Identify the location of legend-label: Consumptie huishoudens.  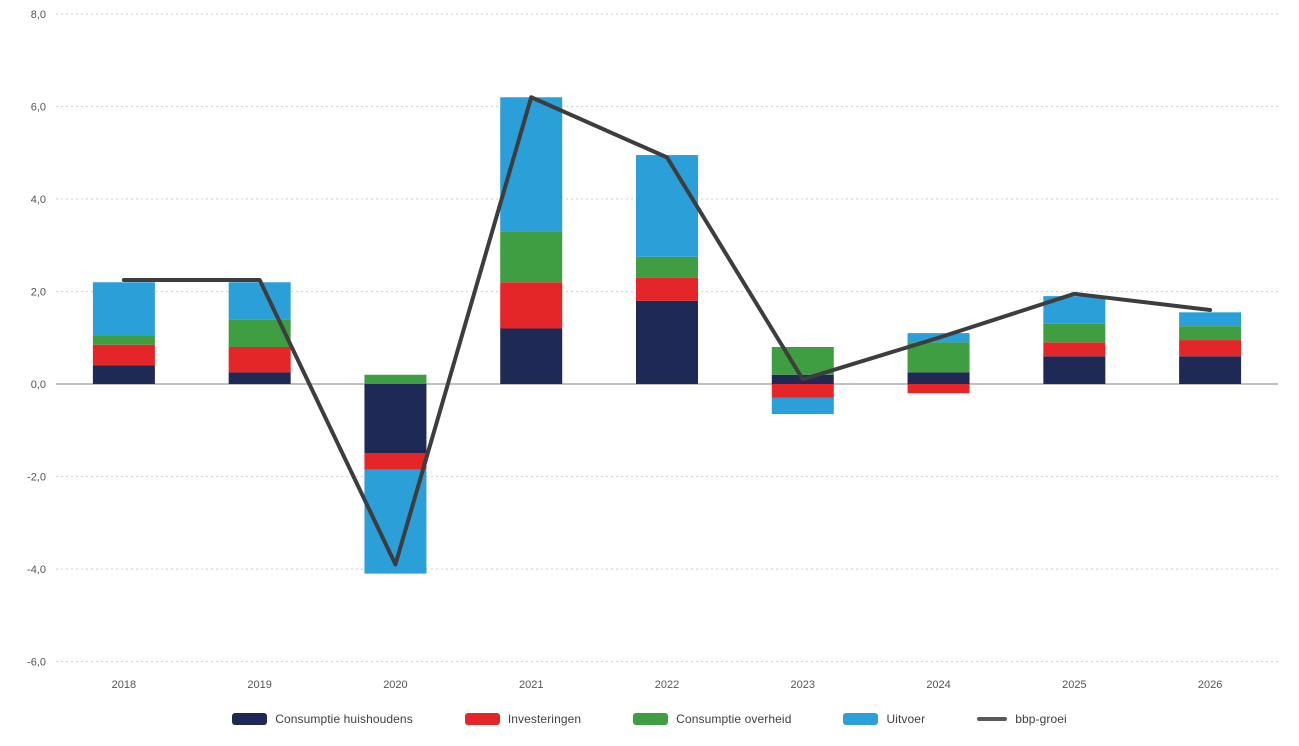
(344, 719).